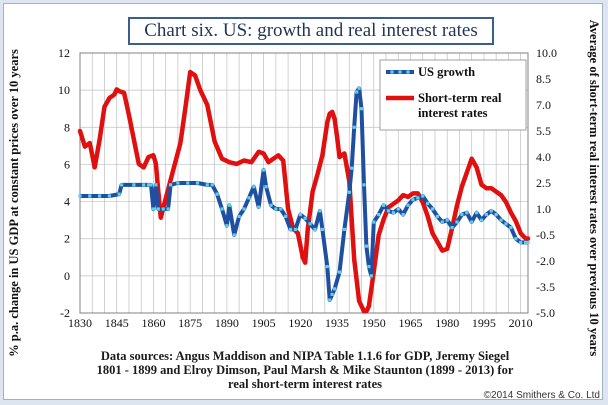  I want to click on y-right-tick-label: 1.0, so click(543, 209).